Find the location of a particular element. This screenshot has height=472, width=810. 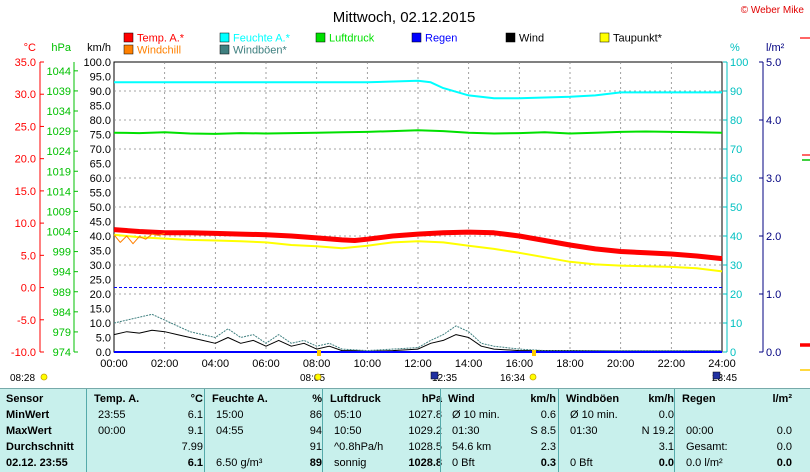

wind-axis-tick-label: 15.0 is located at coordinates (100, 310).